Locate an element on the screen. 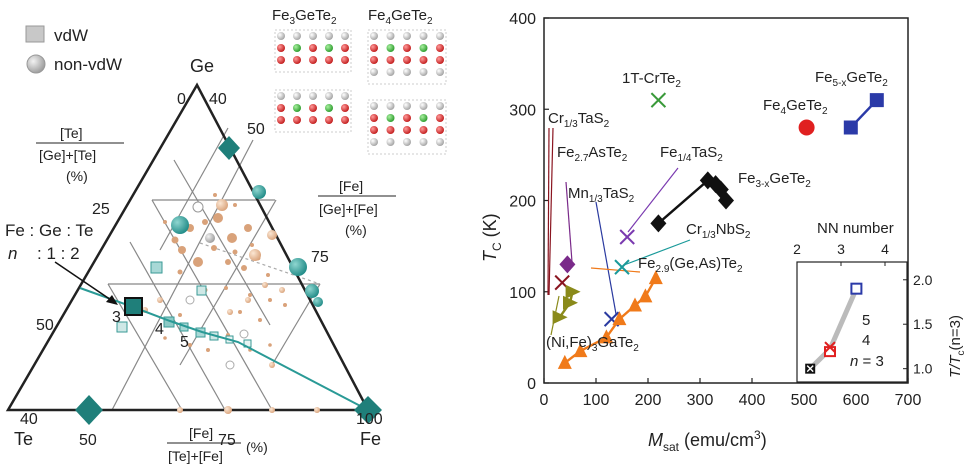  ternary-medium-circles is located at coordinates (231, 306).